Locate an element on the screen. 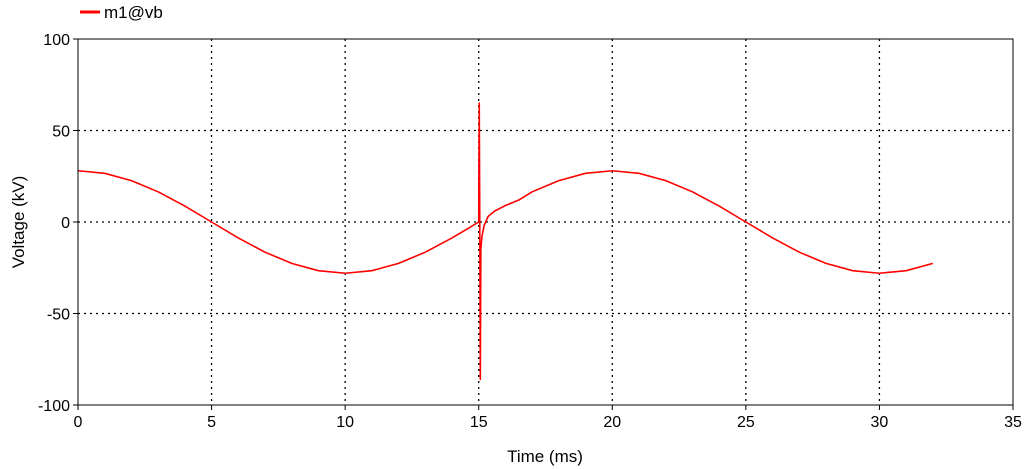 The height and width of the screenshot is (469, 1024). y-axis: -100 -50 0 50 100 is located at coordinates (58, 223).